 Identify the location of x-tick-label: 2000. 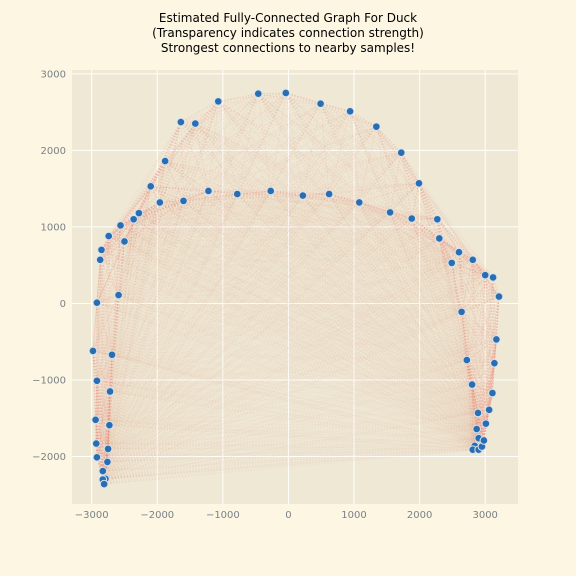
(419, 515).